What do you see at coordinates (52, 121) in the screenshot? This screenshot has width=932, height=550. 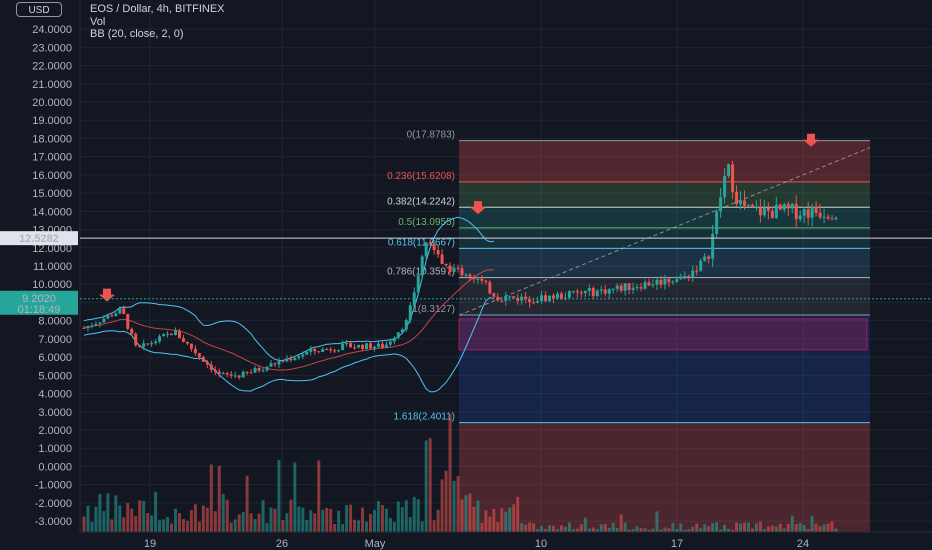 I see `y-tick-label: 19.0000` at bounding box center [52, 121].